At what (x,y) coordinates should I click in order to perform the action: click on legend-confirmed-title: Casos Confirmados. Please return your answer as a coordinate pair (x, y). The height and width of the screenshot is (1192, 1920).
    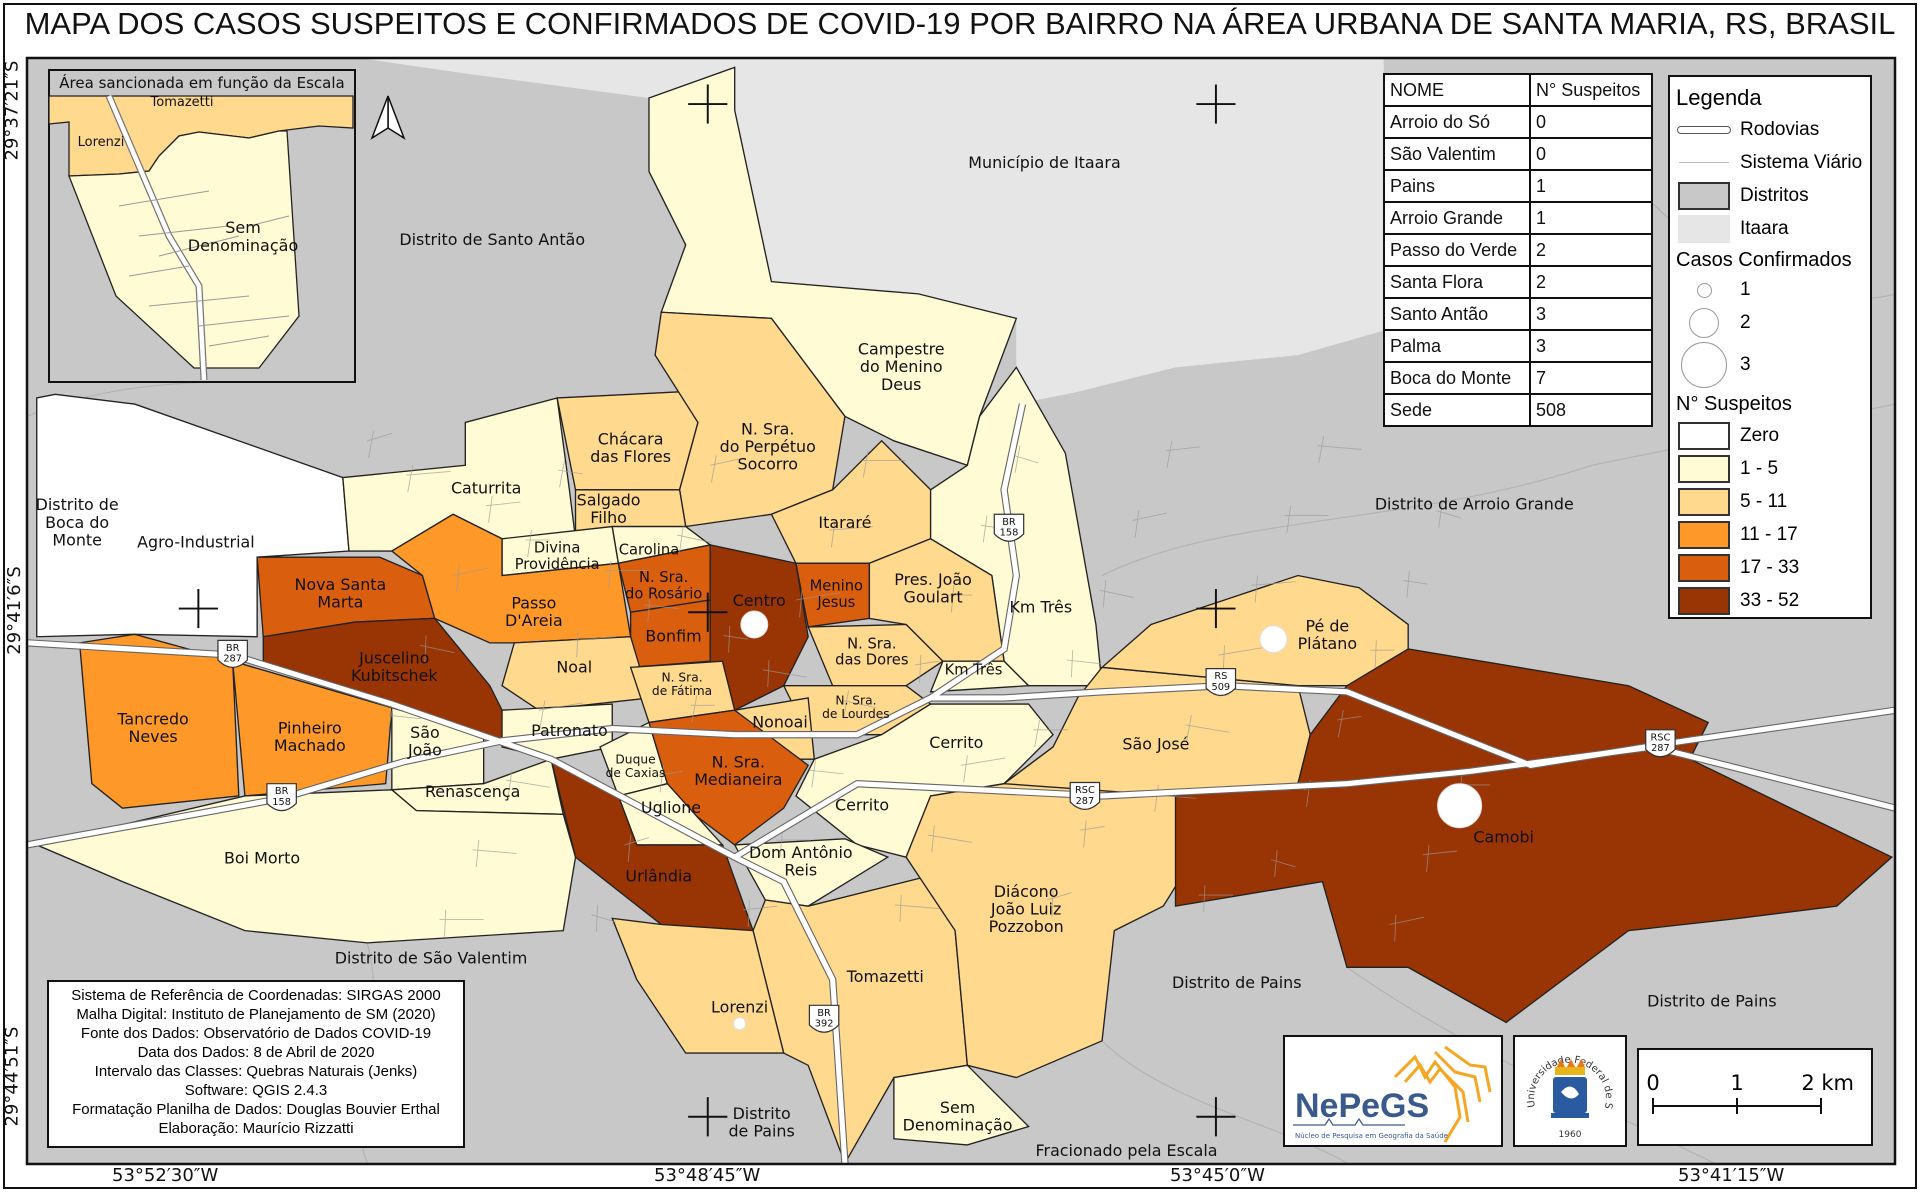
    Looking at the image, I should click on (1764, 260).